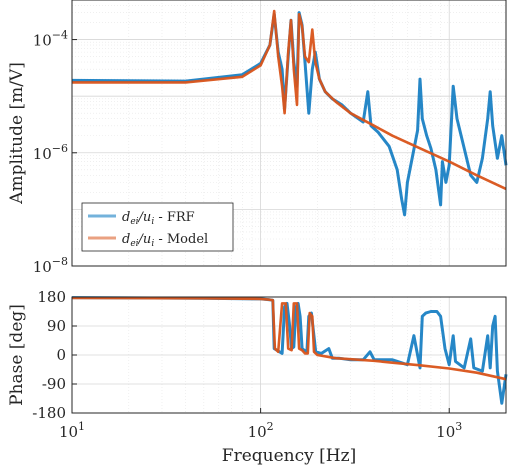  What do you see at coordinates (261, 430) in the screenshot?
I see `phase-x-tick-label: 10²` at bounding box center [261, 430].